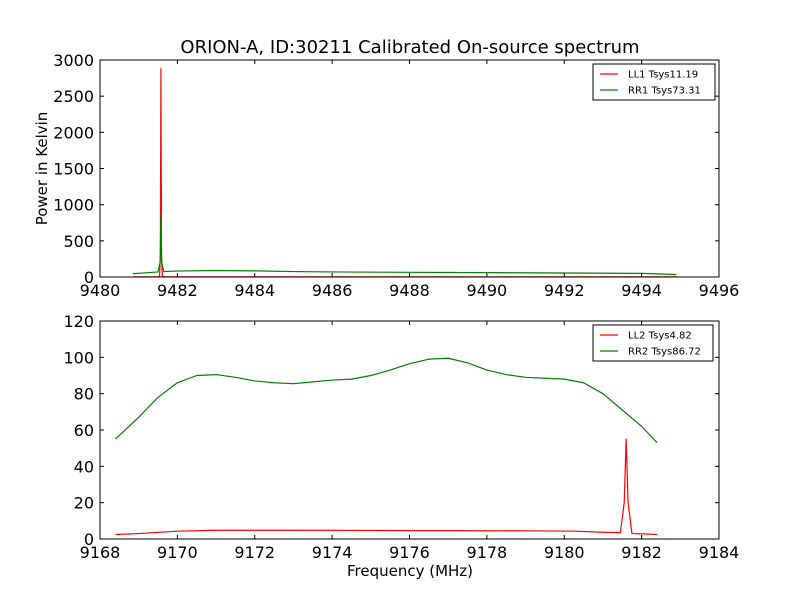 The height and width of the screenshot is (600, 800). Describe the element at coordinates (73, 132) in the screenshot. I see `y-tick-label: 2000` at that location.